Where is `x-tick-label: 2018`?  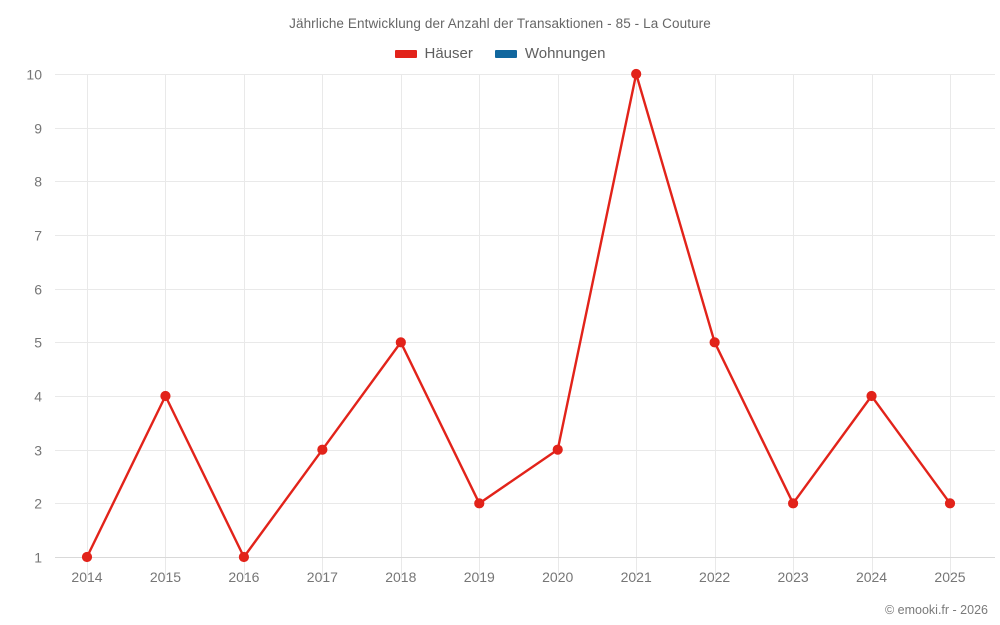 x-tick-label: 2018 is located at coordinates (400, 577).